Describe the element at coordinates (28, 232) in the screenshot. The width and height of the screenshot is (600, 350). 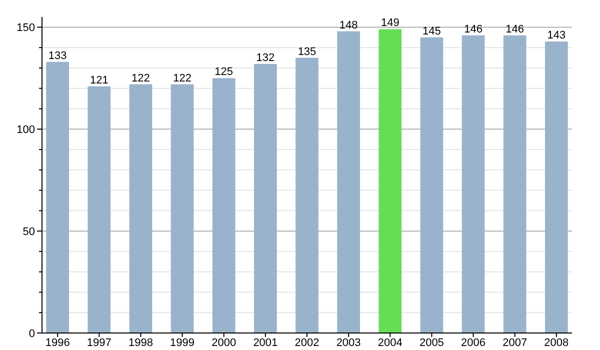
I see `y-tick-label: 50` at that location.